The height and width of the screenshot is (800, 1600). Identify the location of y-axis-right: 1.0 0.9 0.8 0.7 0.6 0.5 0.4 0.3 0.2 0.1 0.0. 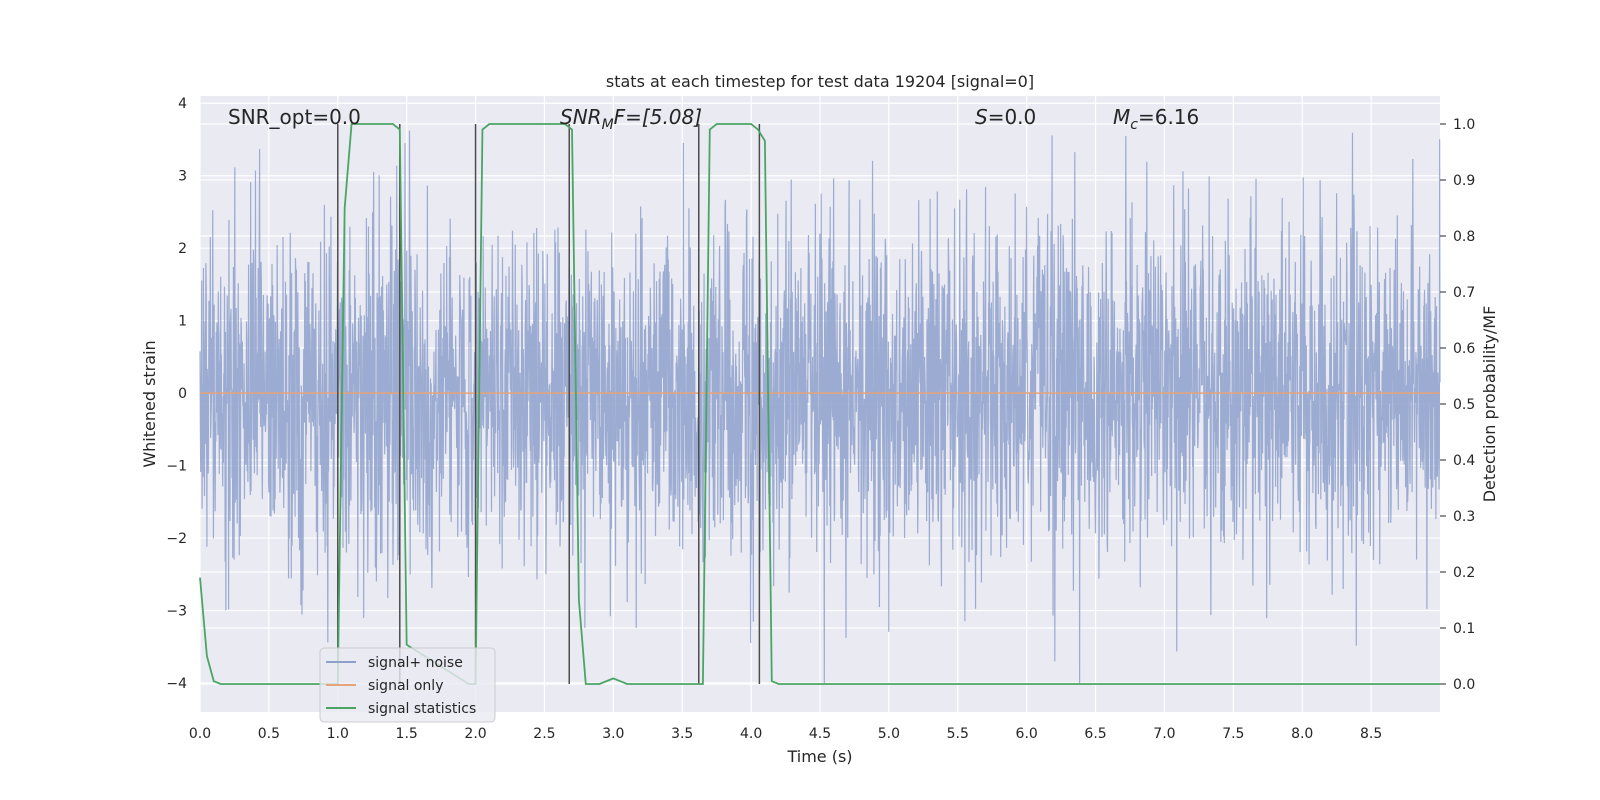
(1457, 405).